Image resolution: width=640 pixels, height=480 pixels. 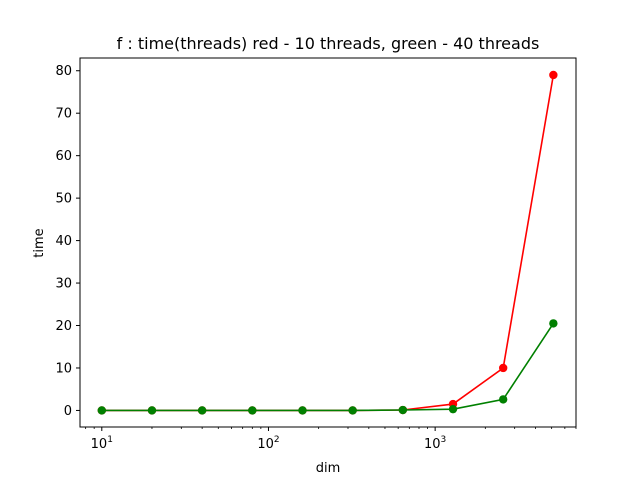 I want to click on y-tick-label: 40, so click(x=63, y=241).